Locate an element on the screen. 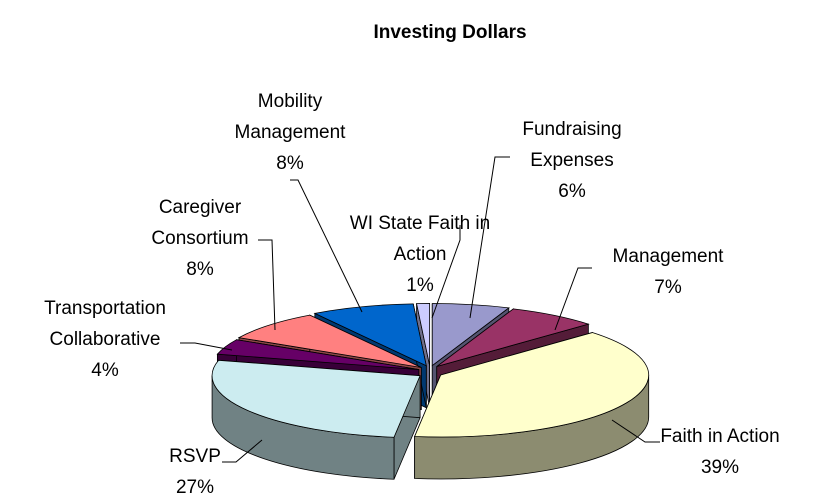 This screenshot has width=829, height=502. slice-label-line: RSVP is located at coordinates (195, 456).